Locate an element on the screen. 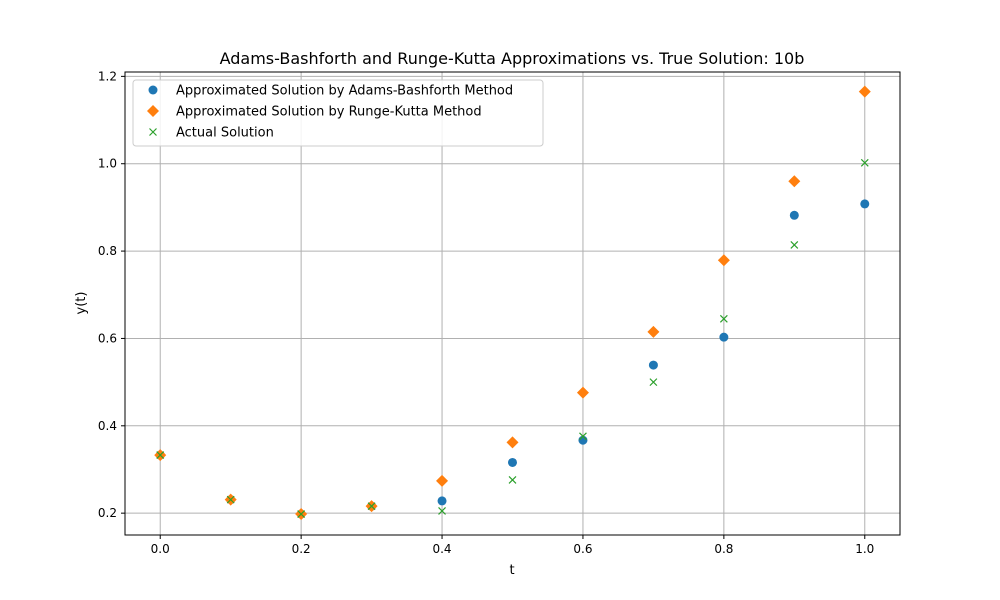 The image size is (1000, 600). y-tick-label: 0.6 is located at coordinates (107, 338).